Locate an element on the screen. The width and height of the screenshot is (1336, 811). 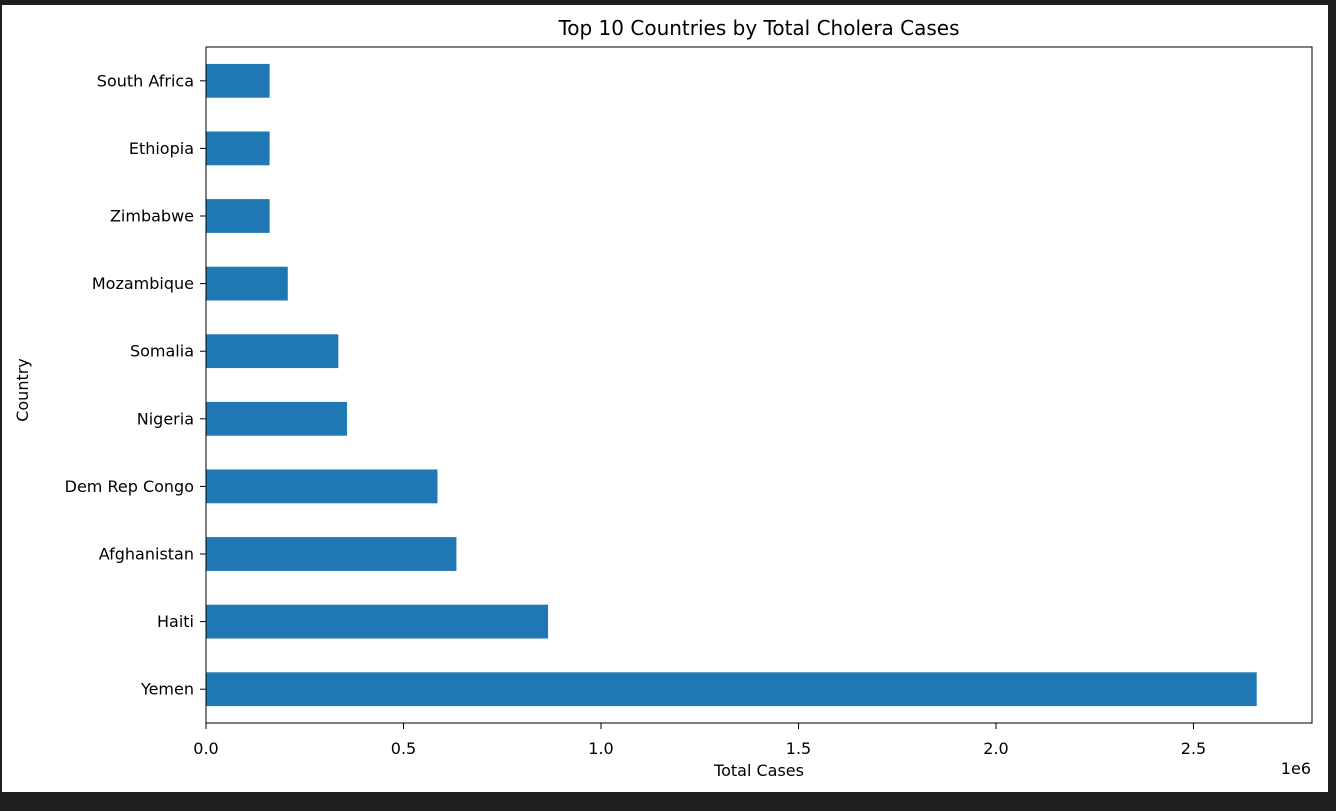
bar-nigeria is located at coordinates (277, 418).